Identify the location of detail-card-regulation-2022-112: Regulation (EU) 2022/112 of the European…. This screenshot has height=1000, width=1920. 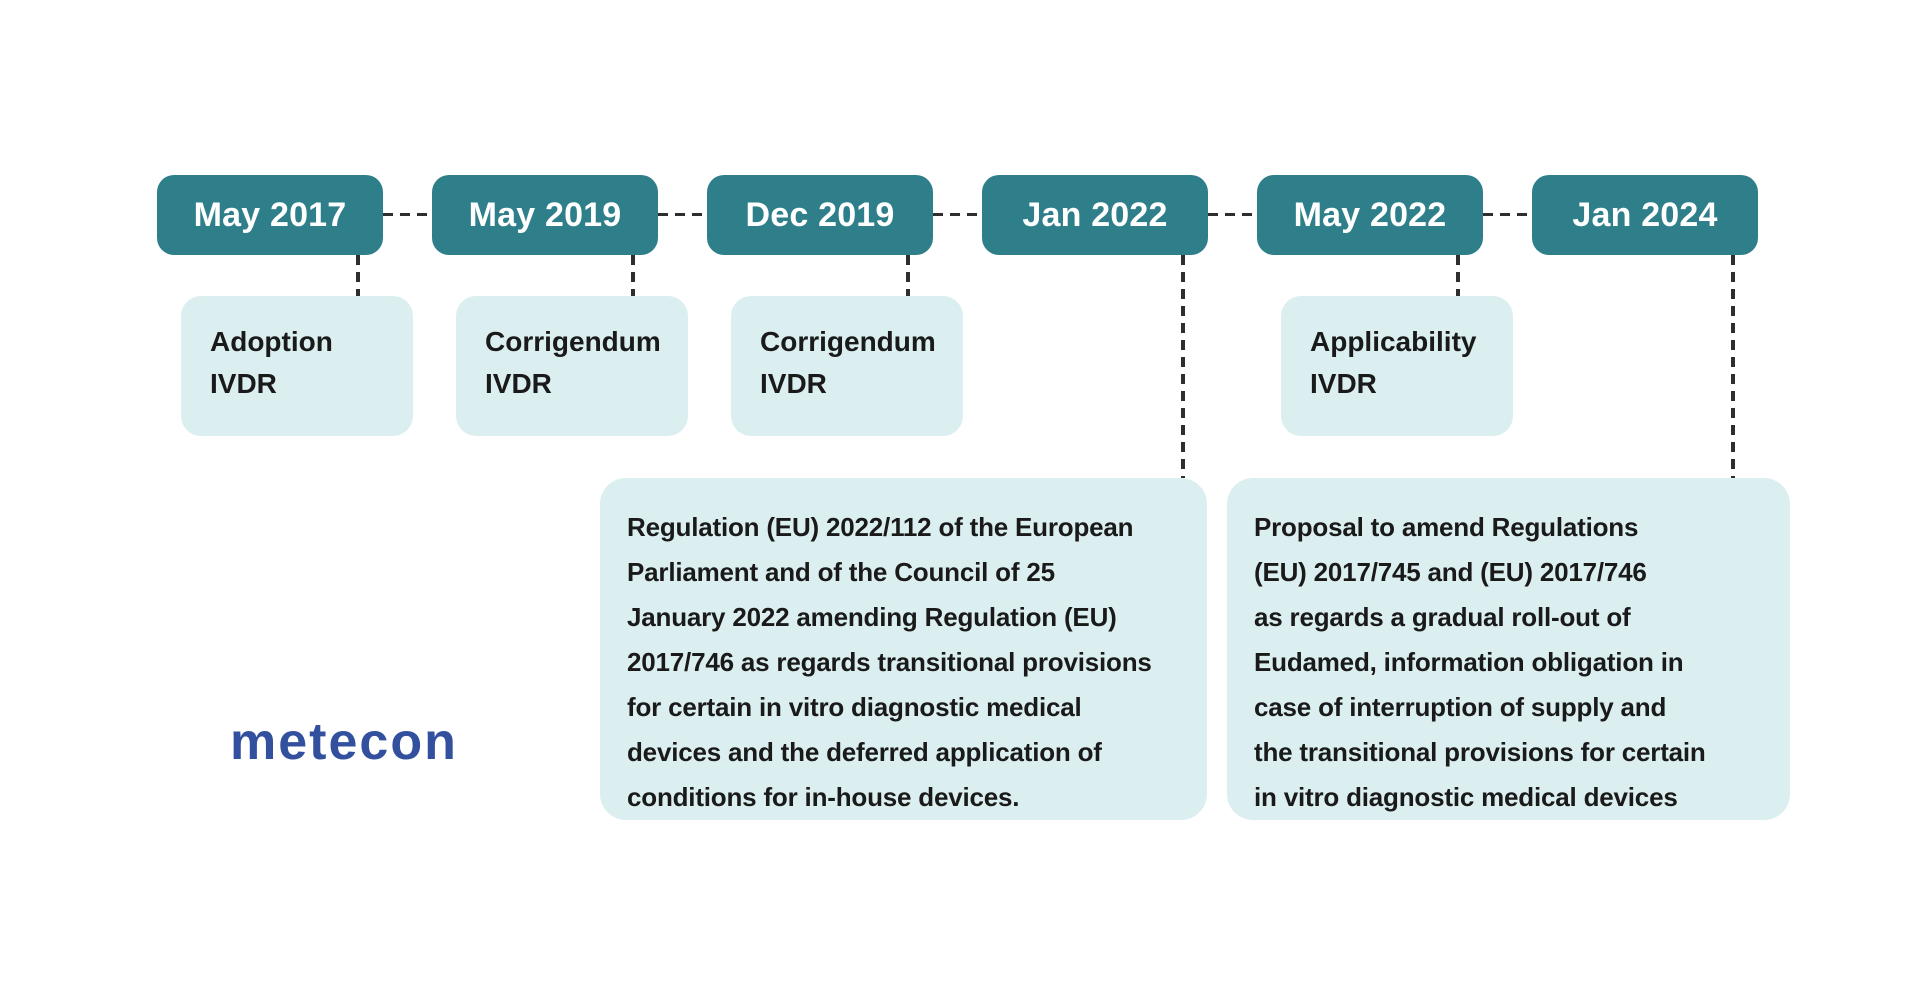
(903, 649).